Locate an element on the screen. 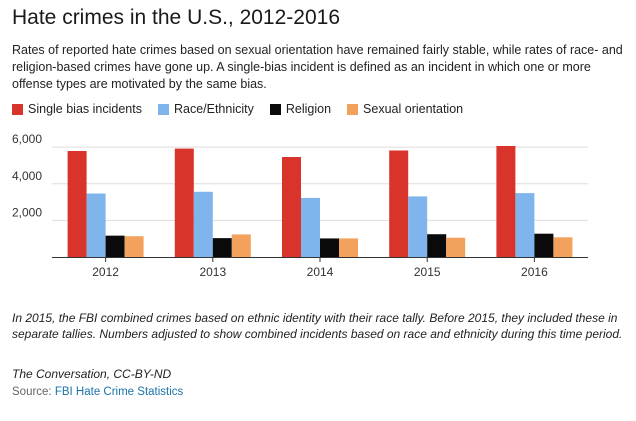 The height and width of the screenshot is (421, 636). legend-label-single-bias: Single bias incidents is located at coordinates (85, 109).